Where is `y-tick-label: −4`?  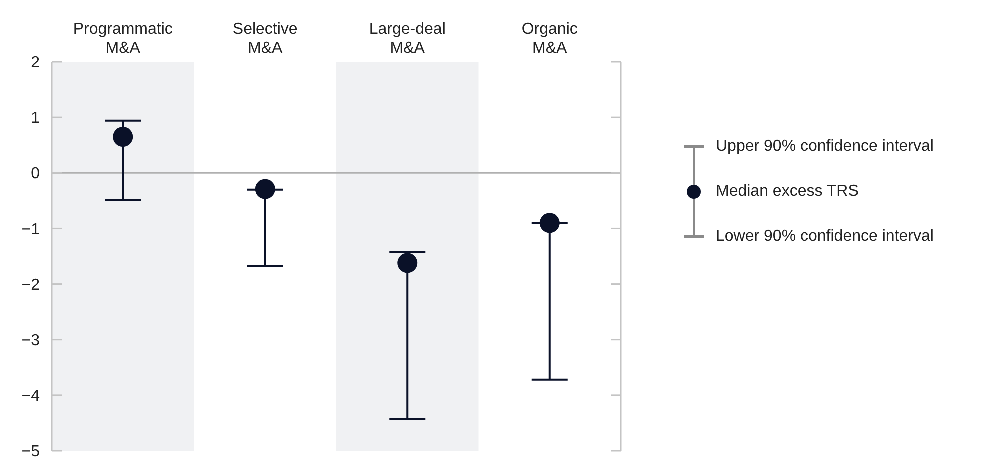
y-tick-label: −4 is located at coordinates (31, 397).